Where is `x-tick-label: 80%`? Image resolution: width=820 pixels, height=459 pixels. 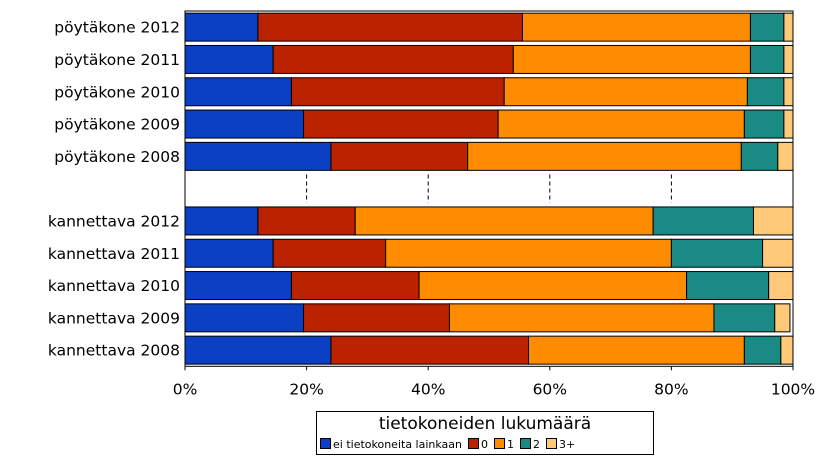 x-tick-label: 80% is located at coordinates (671, 389).